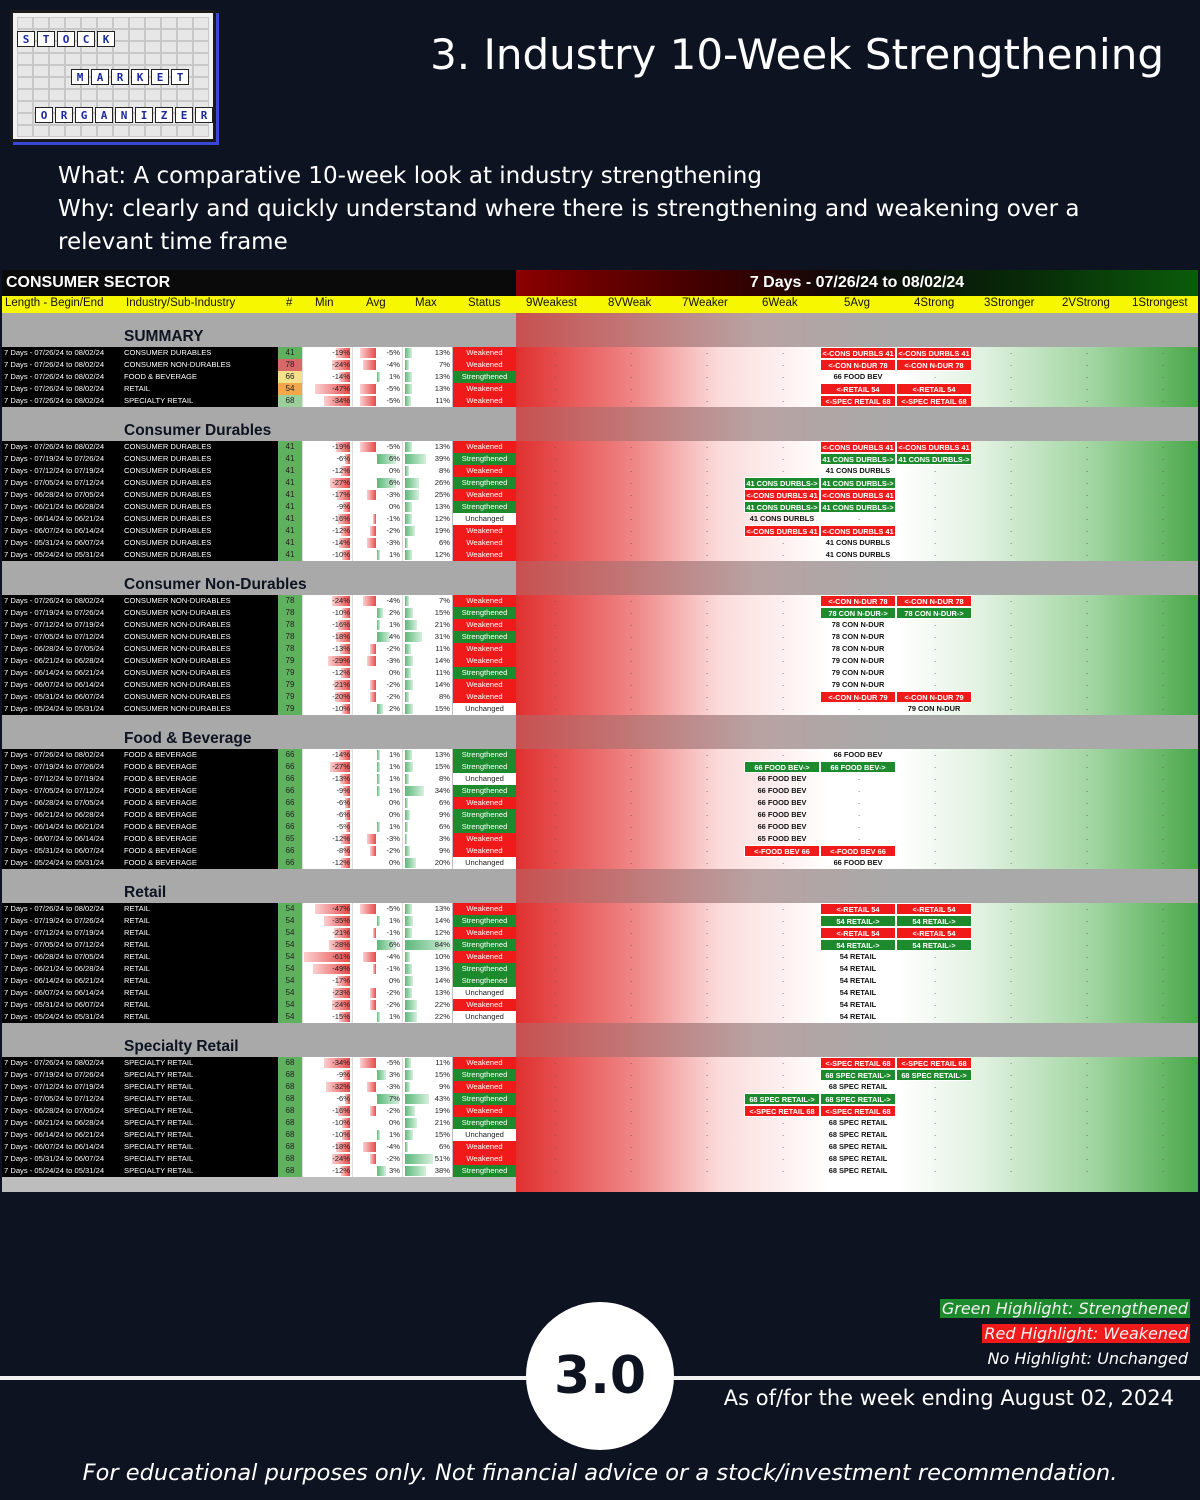 Image resolution: width=1200 pixels, height=1500 pixels. I want to click on row-min: -10%, so click(327, 709).